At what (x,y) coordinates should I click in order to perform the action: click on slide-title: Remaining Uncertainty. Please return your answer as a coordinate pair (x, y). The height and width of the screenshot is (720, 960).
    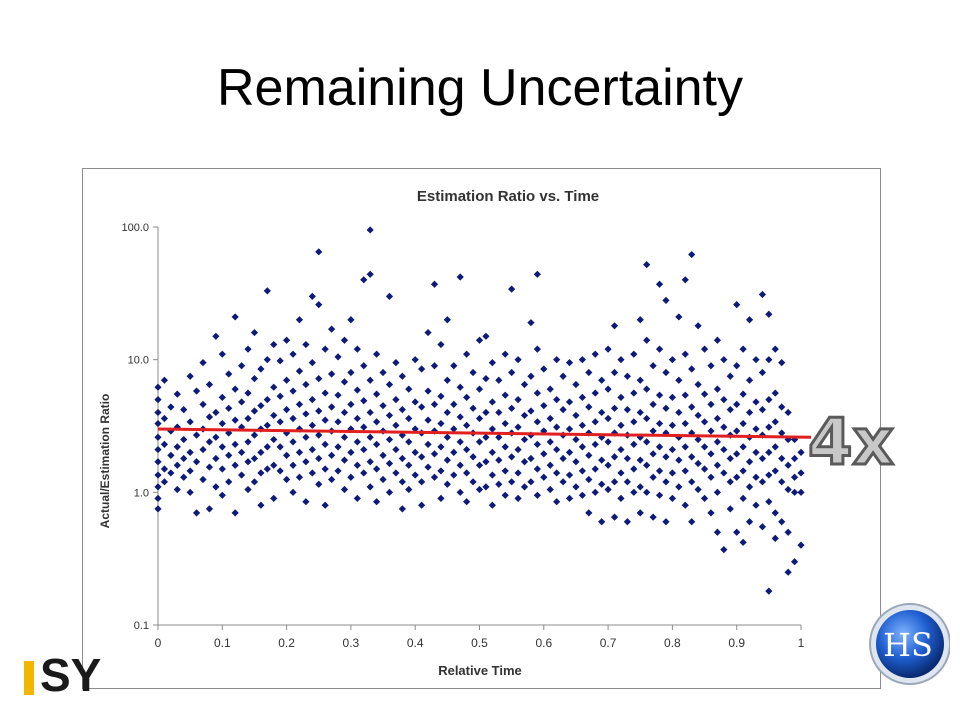
    Looking at the image, I should click on (480, 88).